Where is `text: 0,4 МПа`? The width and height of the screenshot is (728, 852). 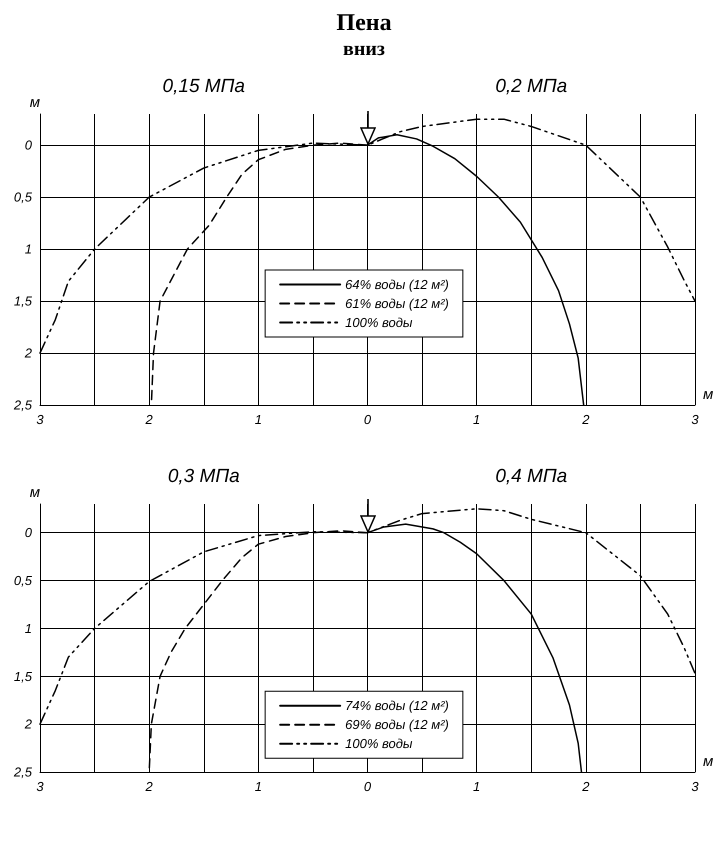 text: 0,4 МПа is located at coordinates (531, 477).